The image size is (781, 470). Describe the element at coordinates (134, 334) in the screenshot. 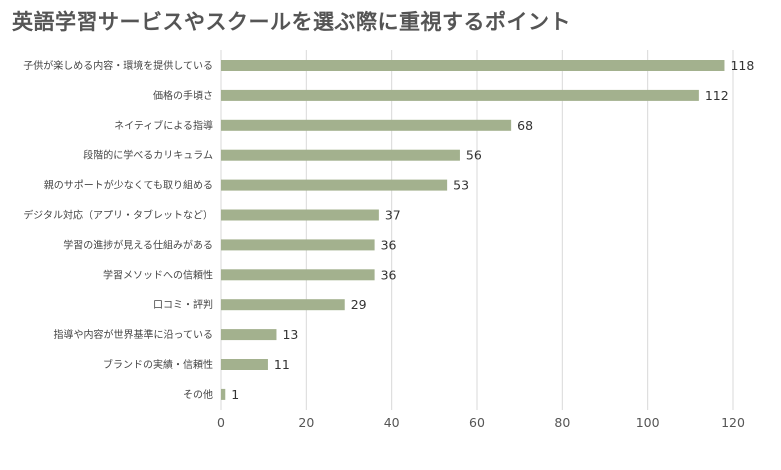

I see `category-label: 指導や内容が世界基準に沿っている` at that location.